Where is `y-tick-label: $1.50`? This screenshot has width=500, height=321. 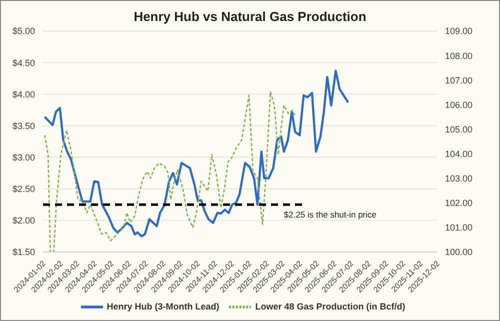
y-tick-label: $1.50 is located at coordinates (23, 252).